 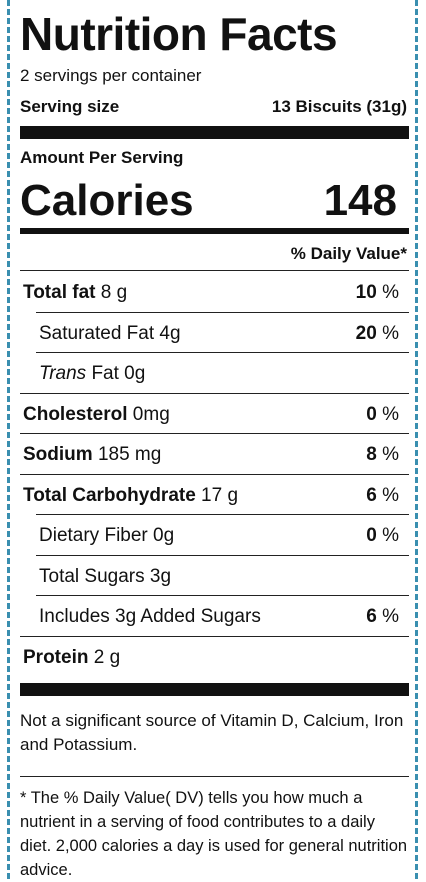 What do you see at coordinates (63, 373) in the screenshot?
I see `nutrient-italic-prefix: Trans` at bounding box center [63, 373].